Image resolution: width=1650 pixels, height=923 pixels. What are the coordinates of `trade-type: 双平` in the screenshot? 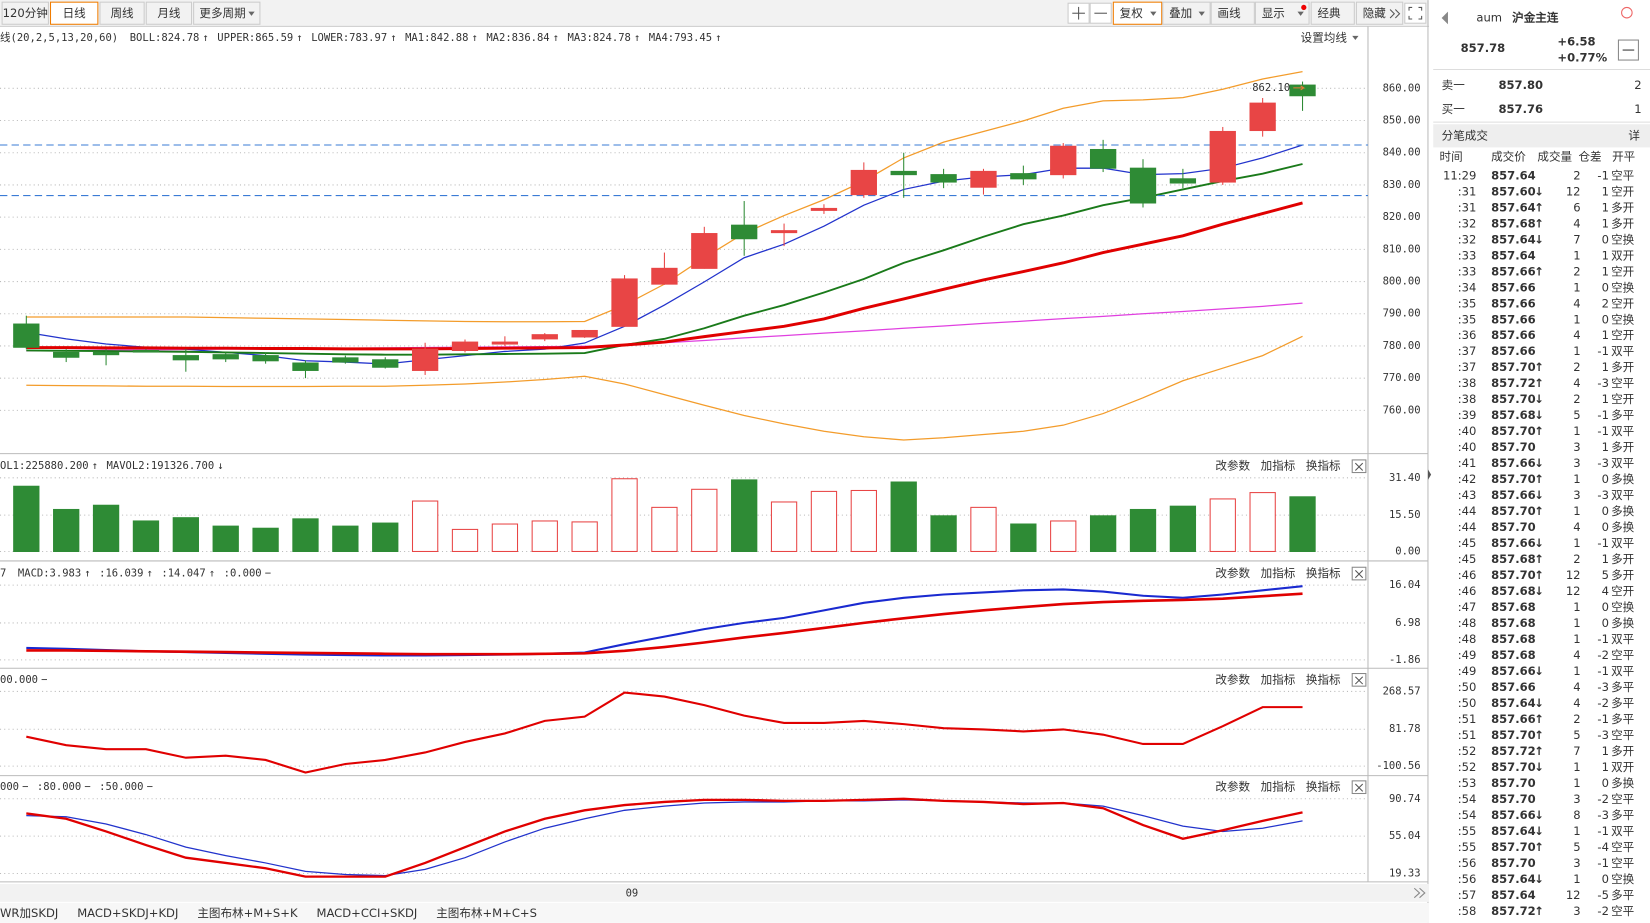 It's located at (1622, 463).